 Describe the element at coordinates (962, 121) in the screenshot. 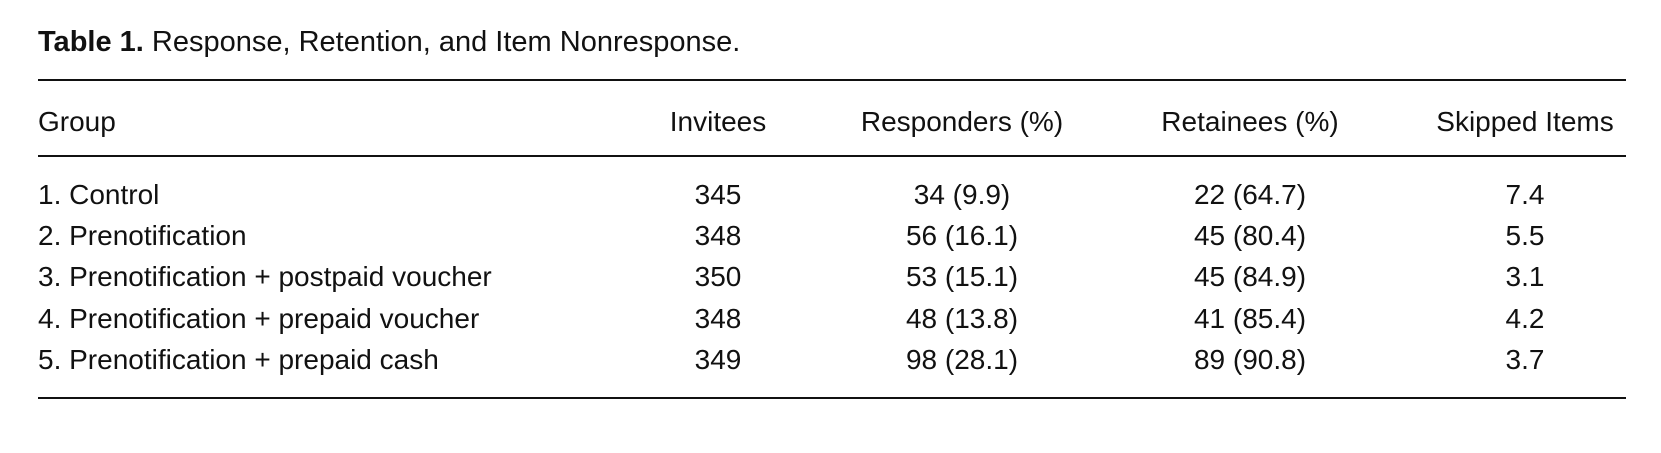

I see `column-header-responders: Responders (%)` at that location.